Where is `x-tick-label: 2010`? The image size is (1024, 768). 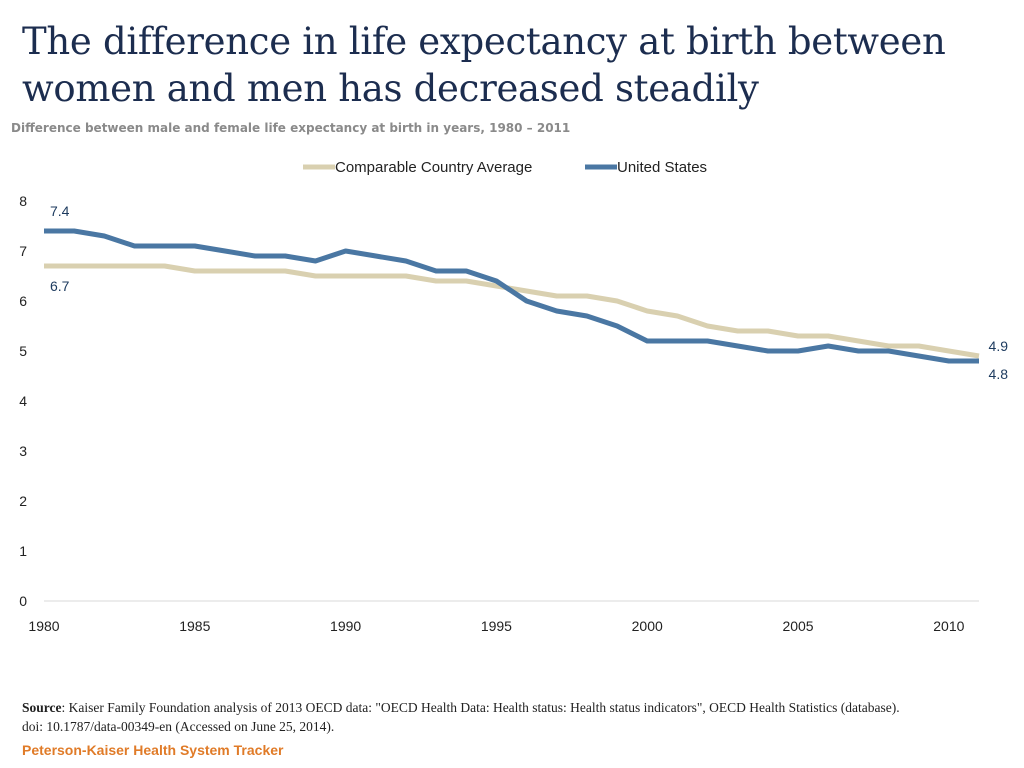
x-tick-label: 2010 is located at coordinates (948, 626).